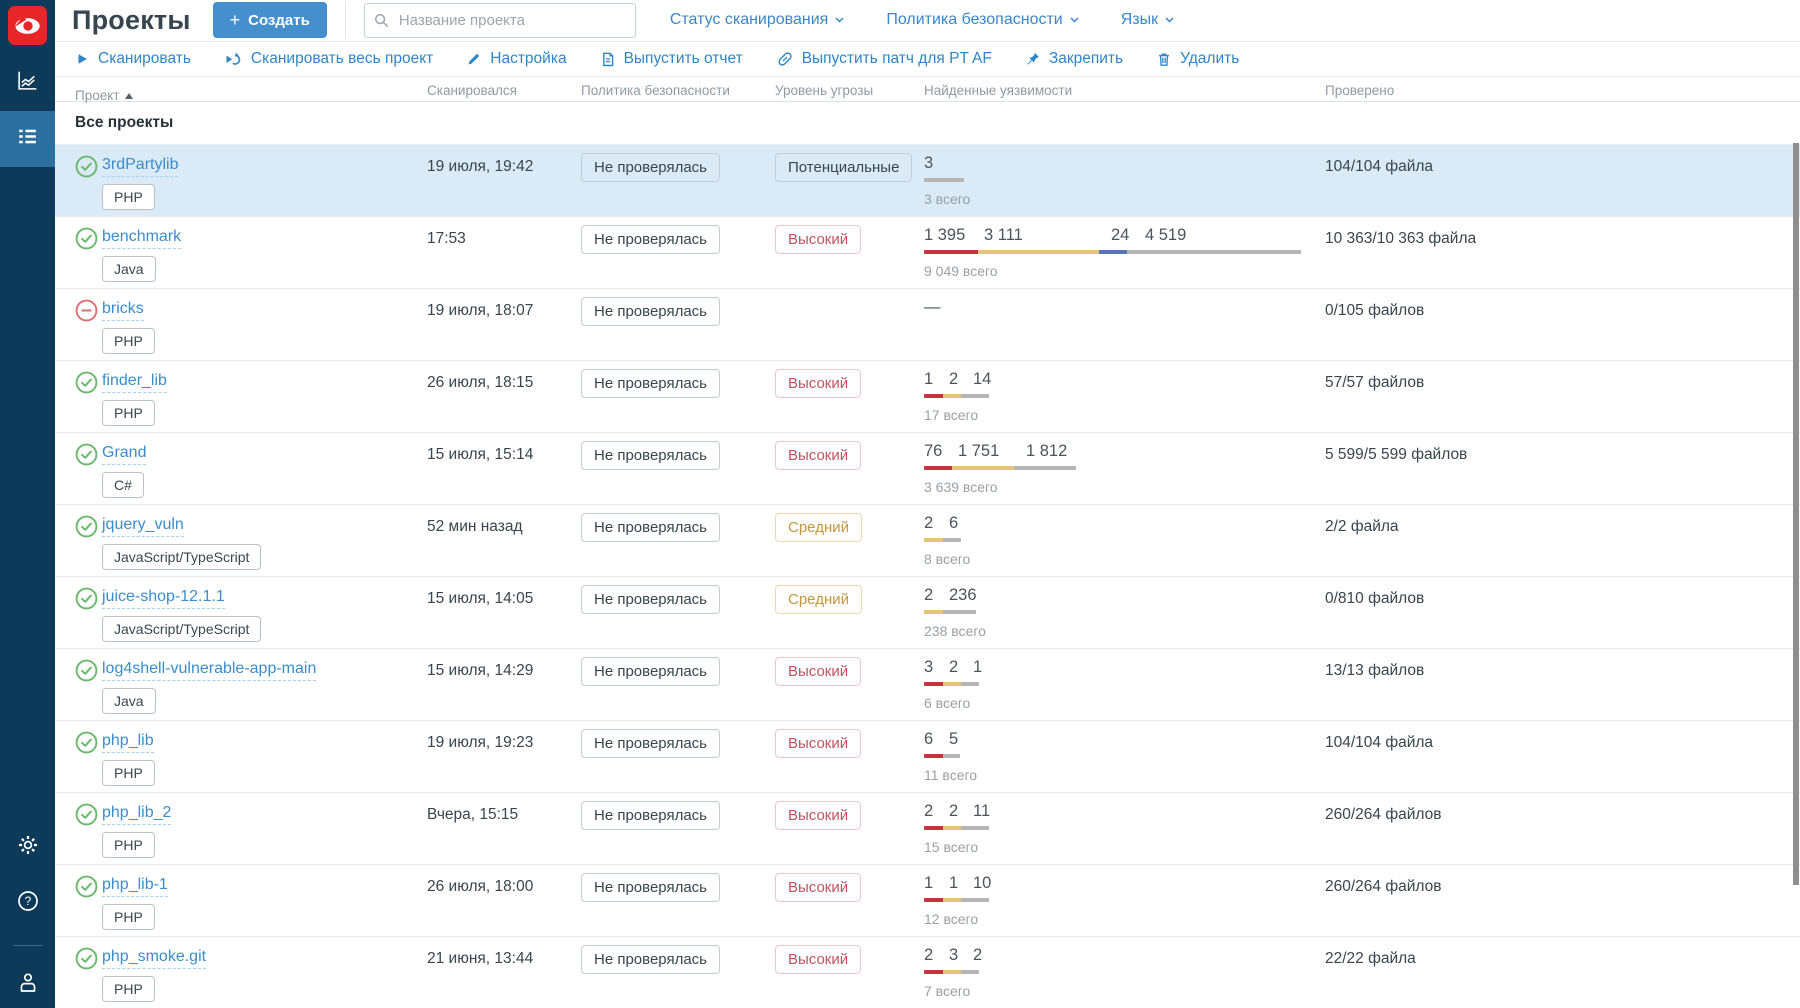 The image size is (1800, 1008). I want to click on column-header-checked: Проверено, so click(1360, 90).